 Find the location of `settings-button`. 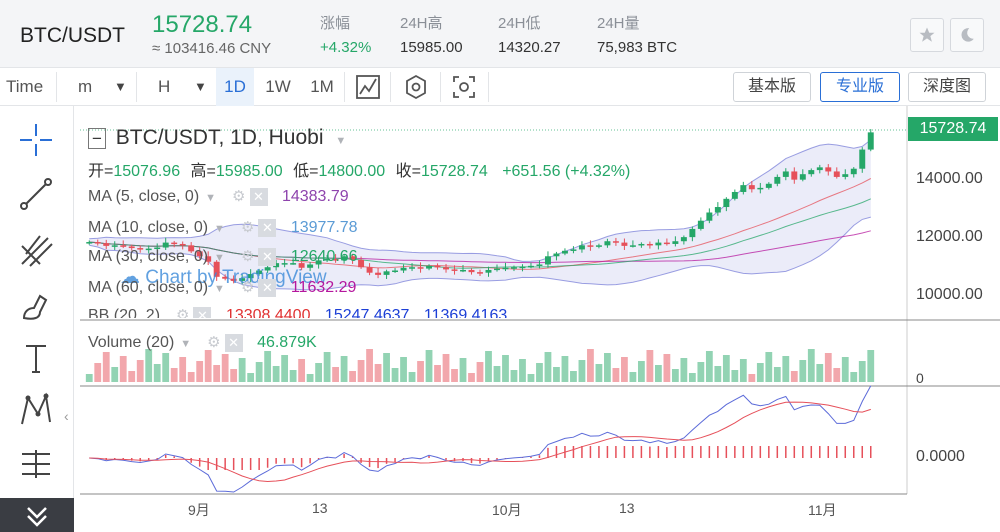

settings-button is located at coordinates (416, 87).